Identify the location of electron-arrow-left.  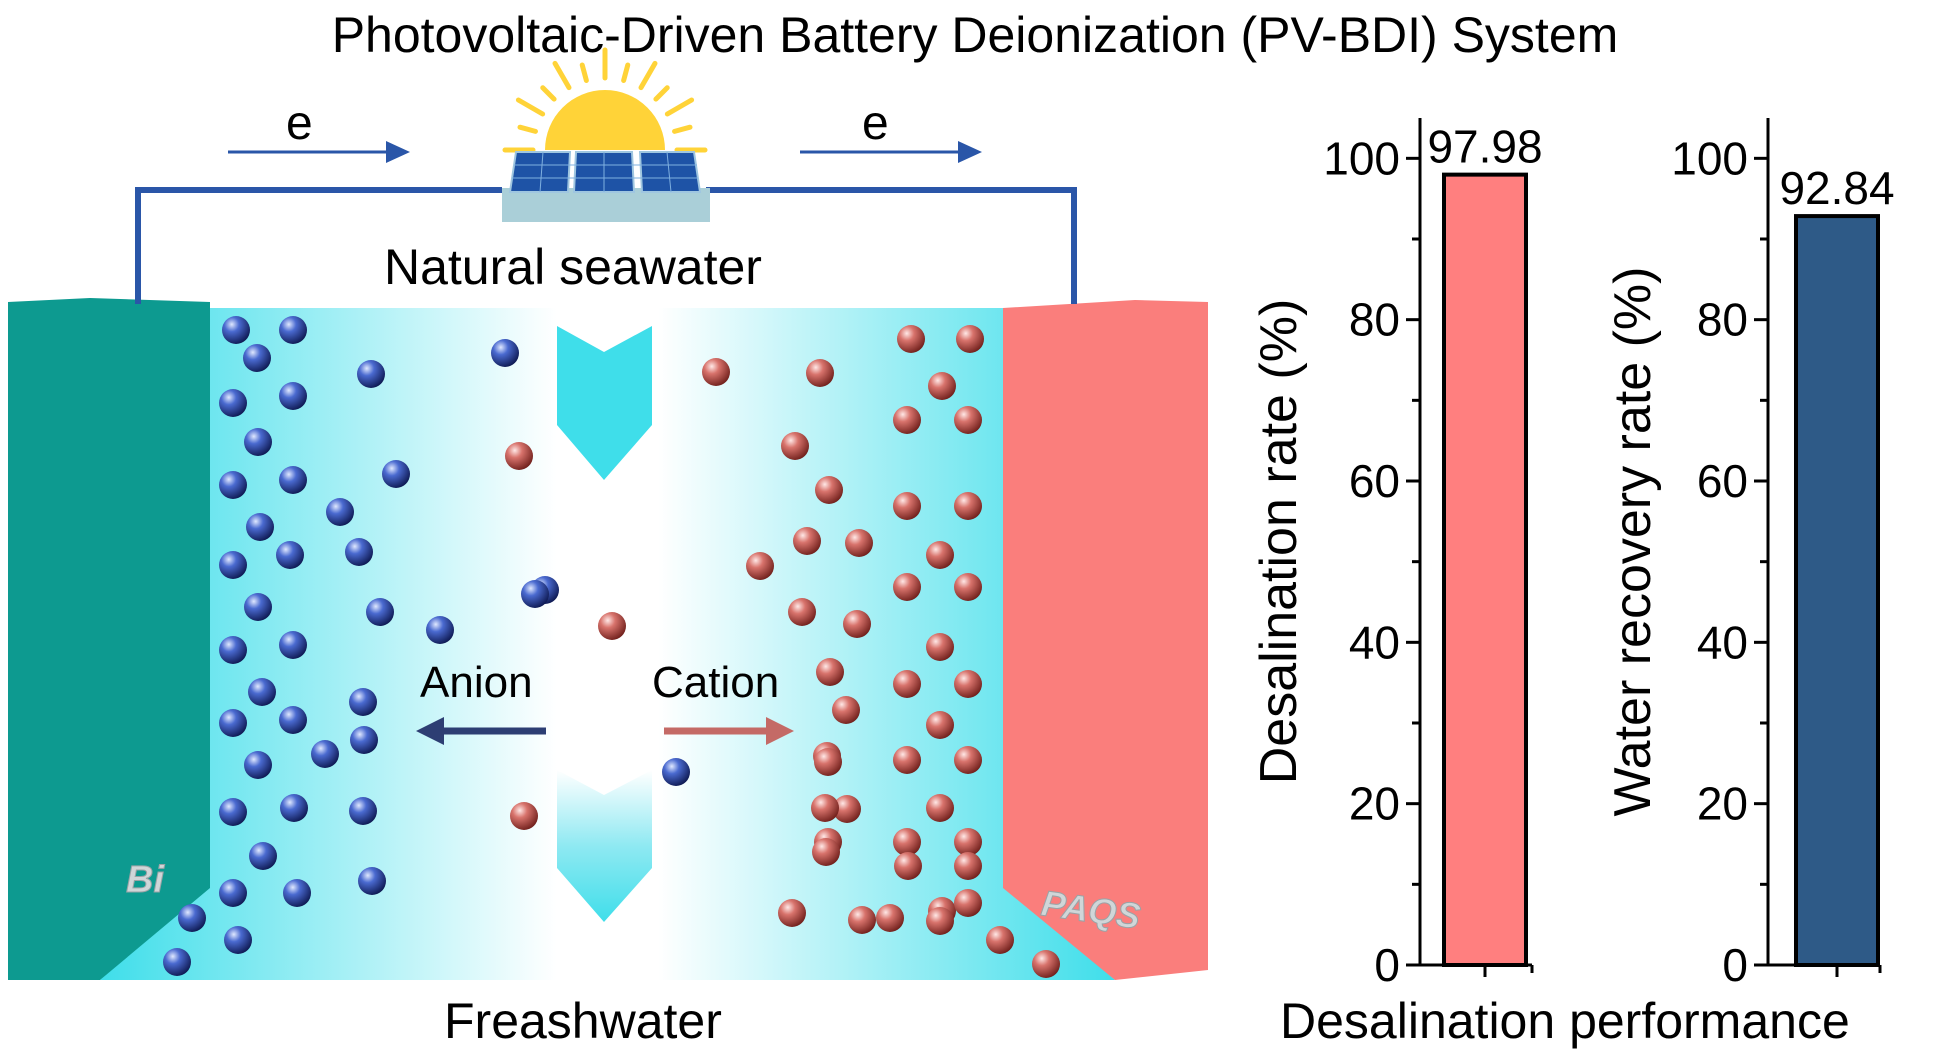
(319, 152).